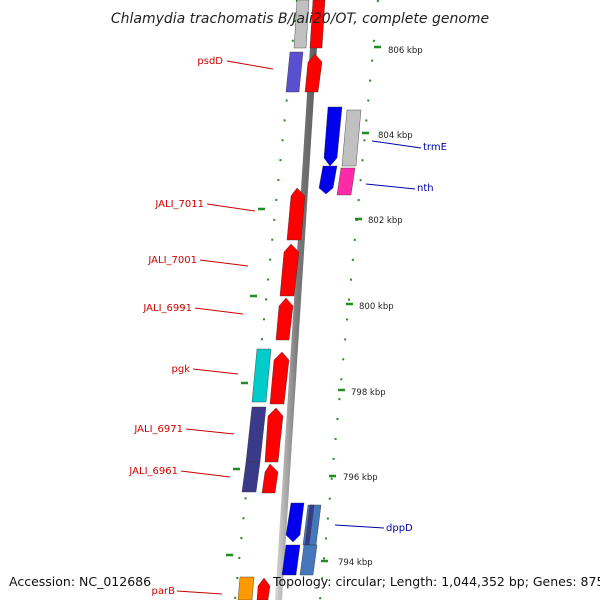 This screenshot has height=600, width=600. What do you see at coordinates (355, 563) in the screenshot?
I see `scale-label: 794 kbp` at bounding box center [355, 563].